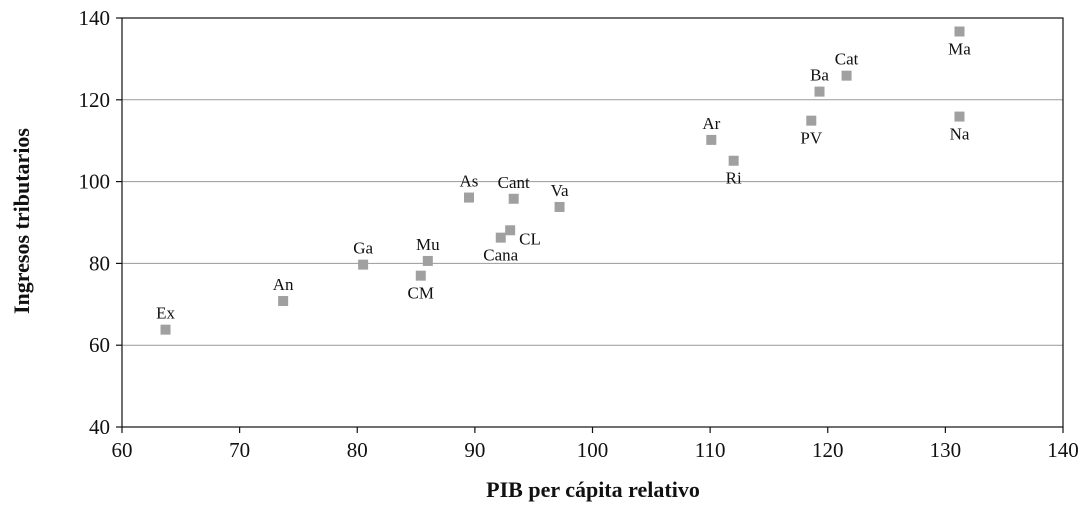 The image size is (1092, 514). What do you see at coordinates (363, 248) in the screenshot?
I see `point-label-ga: Ga` at bounding box center [363, 248].